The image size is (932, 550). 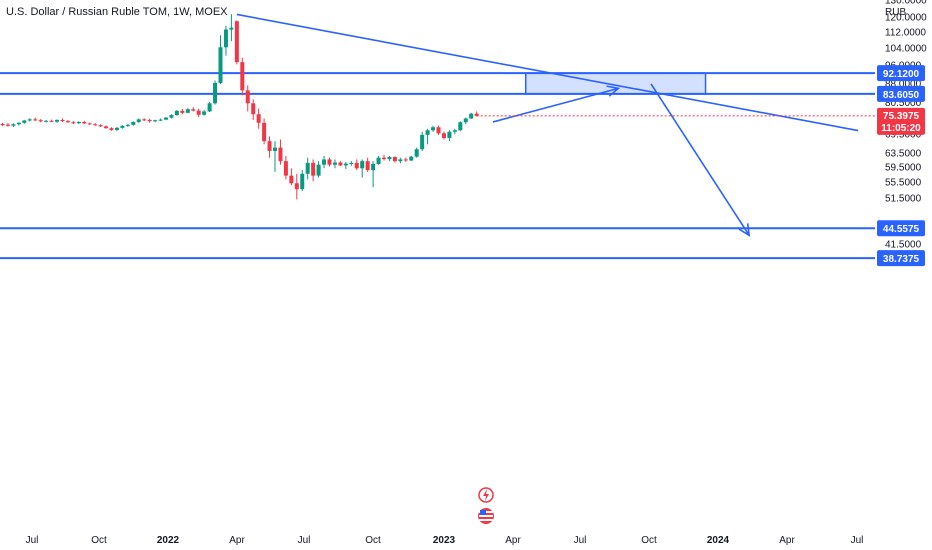 I want to click on arrow-line, so click(x=700, y=159).